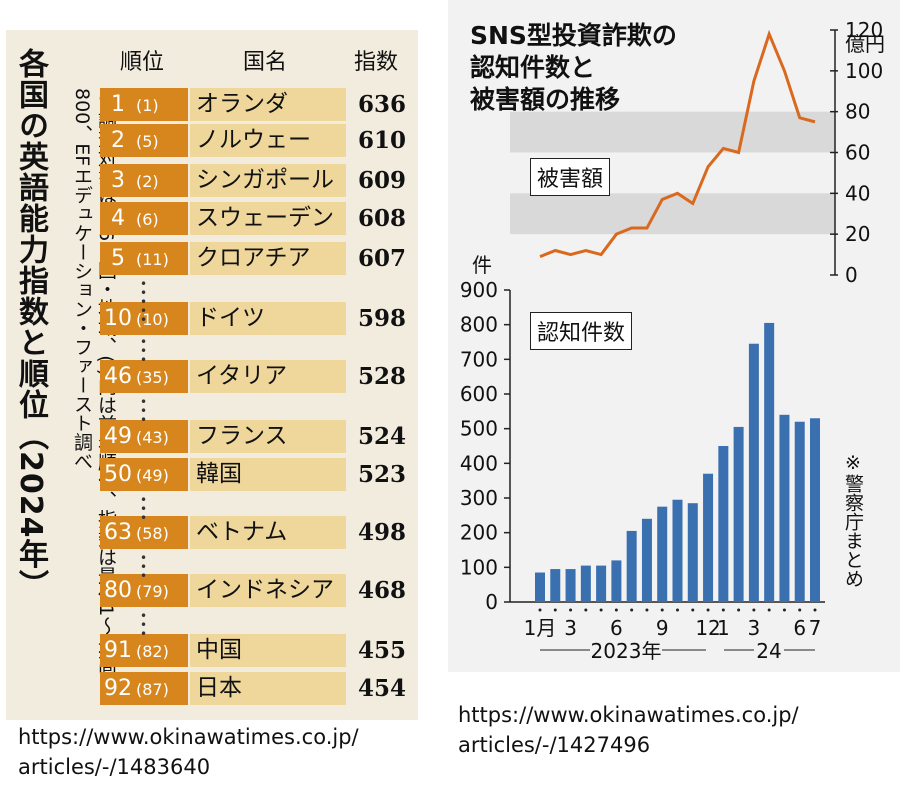 The width and height of the screenshot is (900, 805). I want to click on country-name: クロアチア, so click(268, 258).